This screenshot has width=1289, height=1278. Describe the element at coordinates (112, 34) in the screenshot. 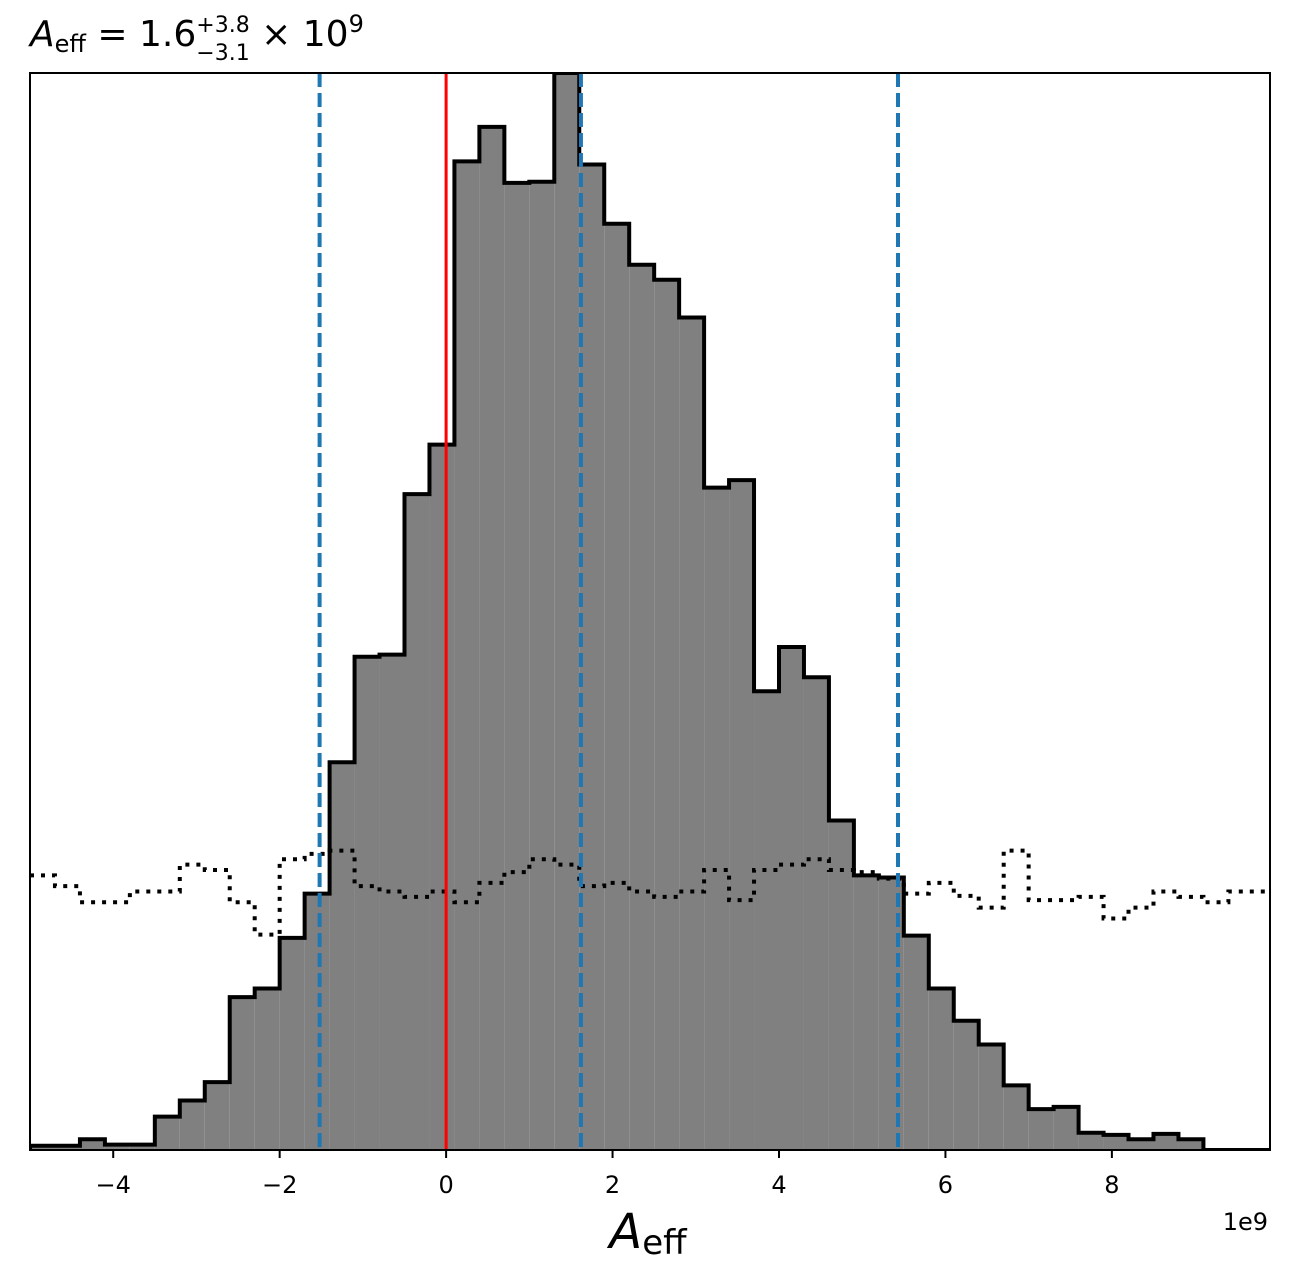

I see `title-equals: =` at that location.